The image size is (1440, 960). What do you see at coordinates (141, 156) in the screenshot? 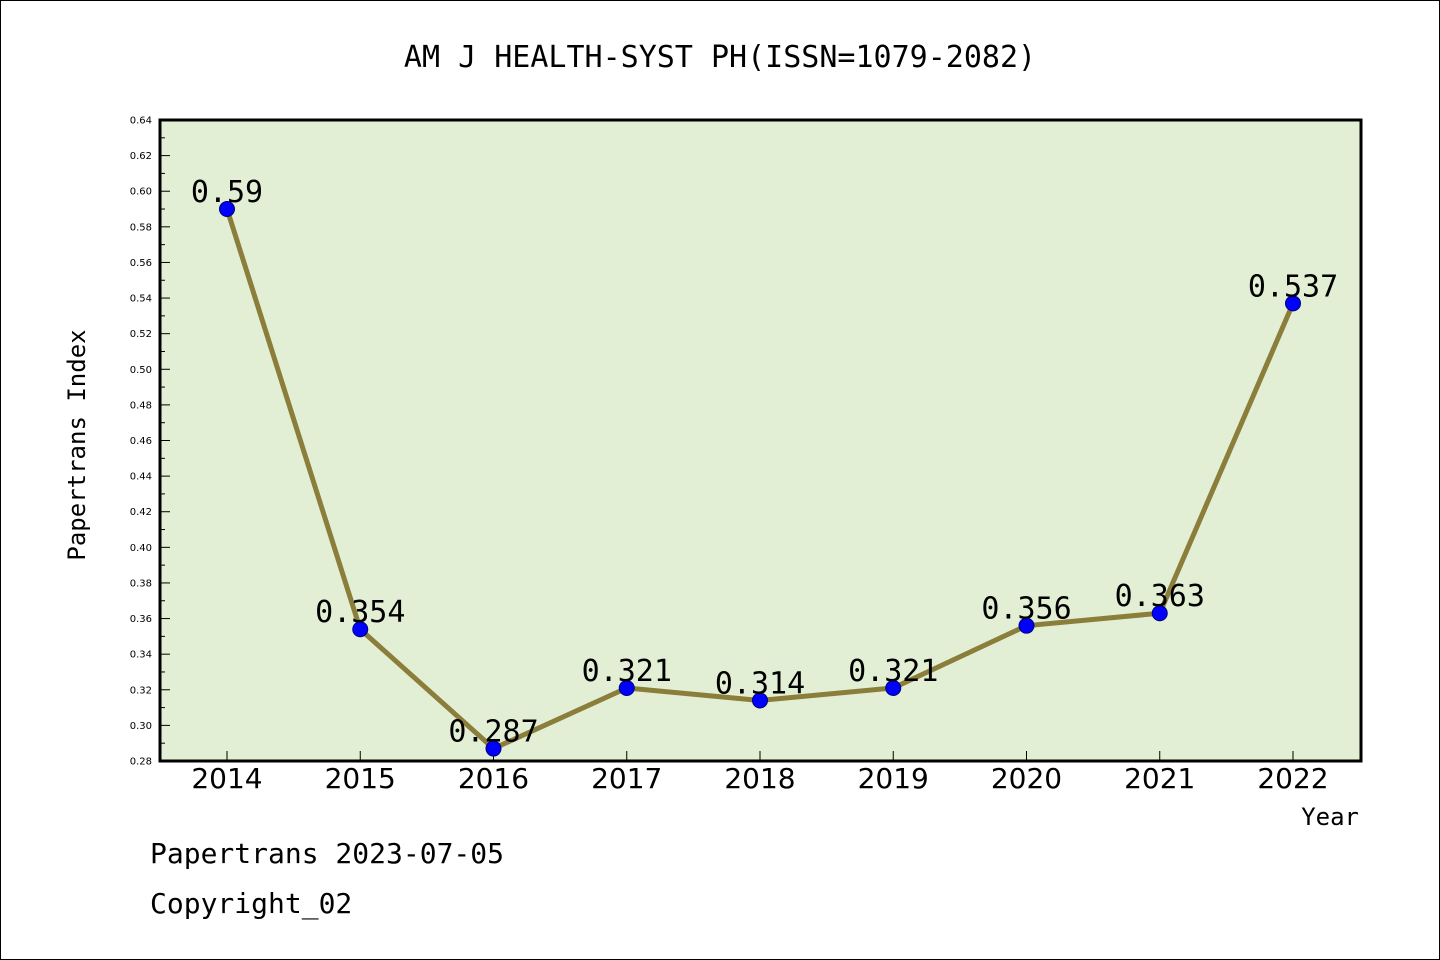
I see `y-tick-label: 0.62` at bounding box center [141, 156].